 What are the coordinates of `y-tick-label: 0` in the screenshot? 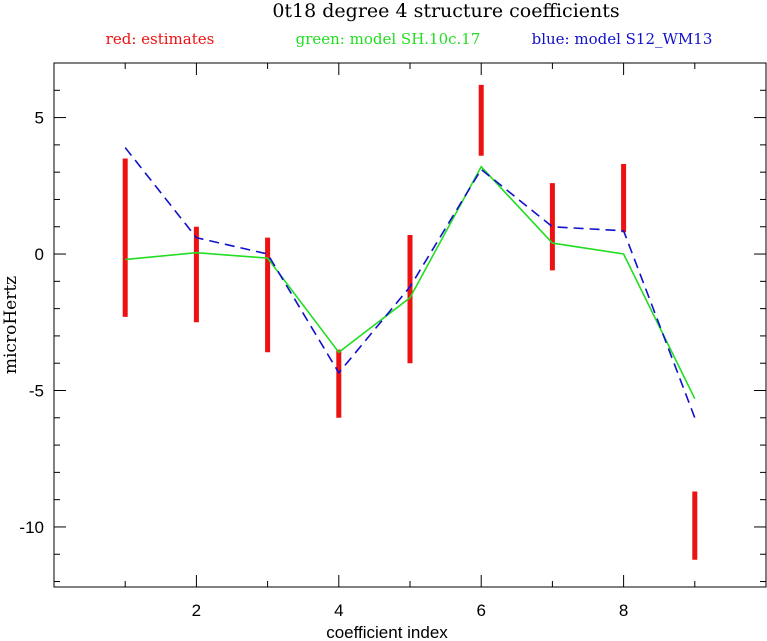 It's located at (39, 254).